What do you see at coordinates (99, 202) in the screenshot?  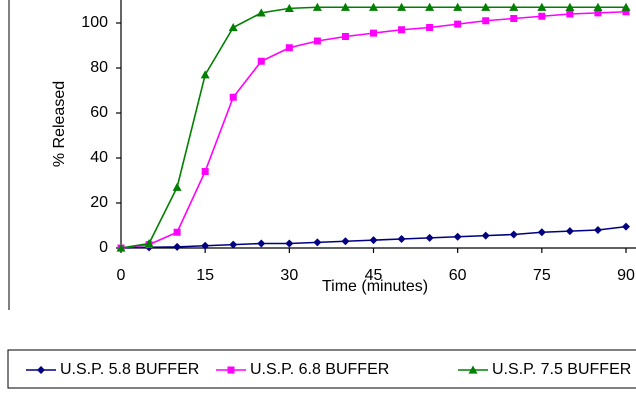 I see `y-tick-label: 20` at bounding box center [99, 202].